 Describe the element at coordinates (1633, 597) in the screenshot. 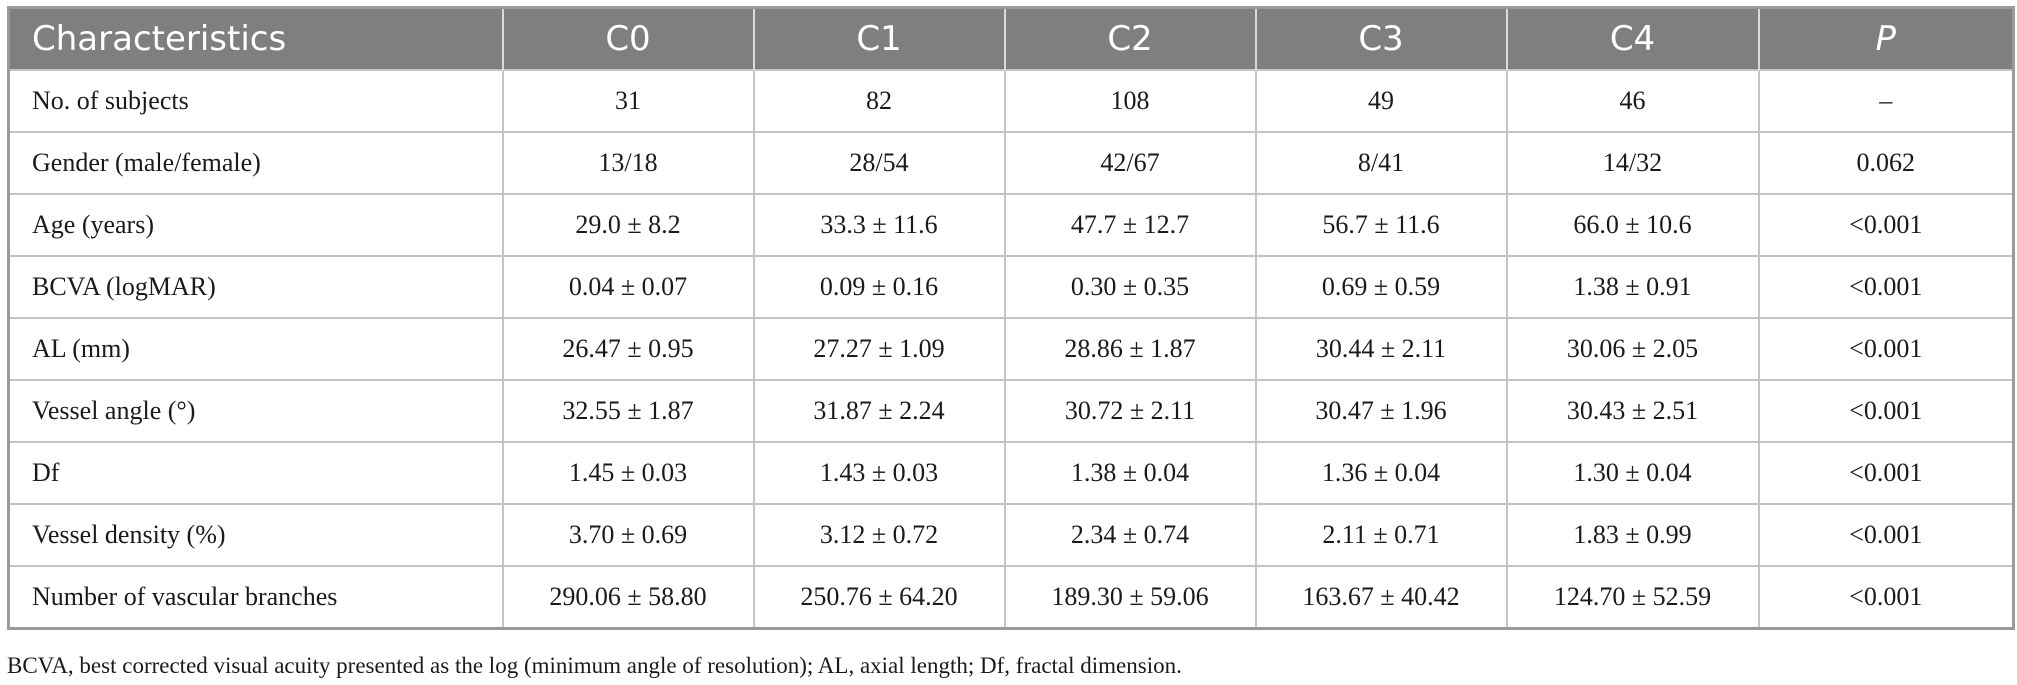

I see `table-cell: 124.70 ± 52.59` at that location.